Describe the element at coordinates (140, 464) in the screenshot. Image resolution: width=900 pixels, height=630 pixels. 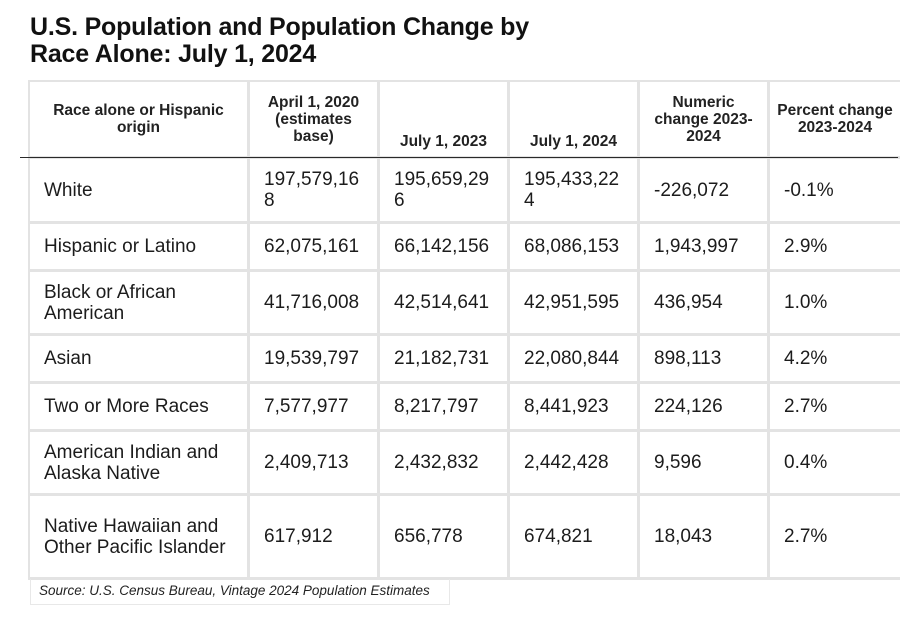
I see `cell-race: American Indian and Alaska Native` at that location.